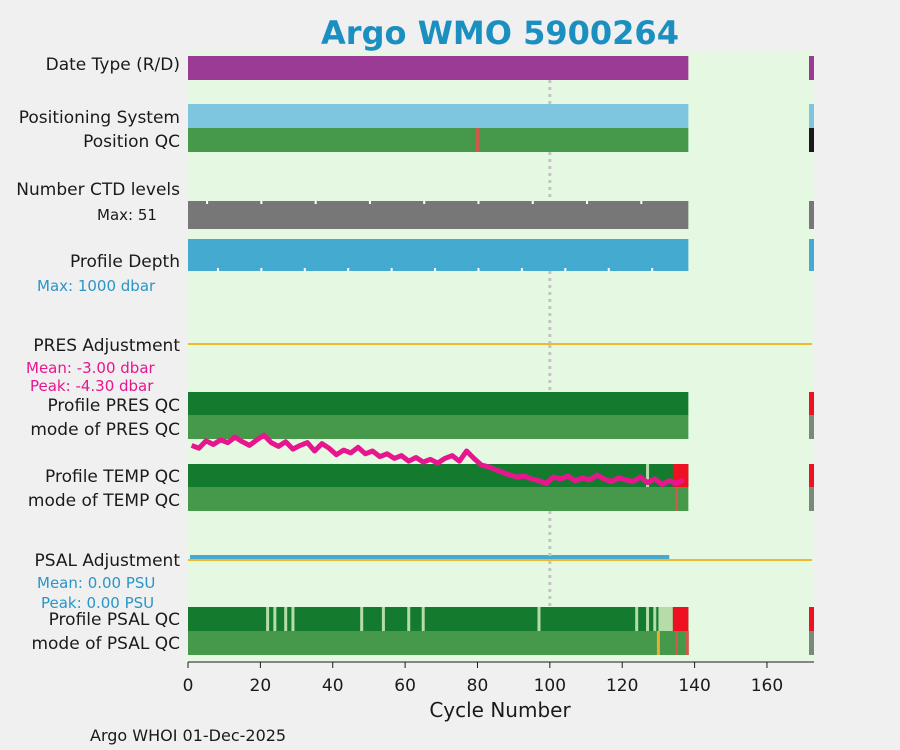 The width and height of the screenshot is (900, 750). Describe the element at coordinates (125, 262) in the screenshot. I see `row-label-profile-depth: Profile Depth` at that location.